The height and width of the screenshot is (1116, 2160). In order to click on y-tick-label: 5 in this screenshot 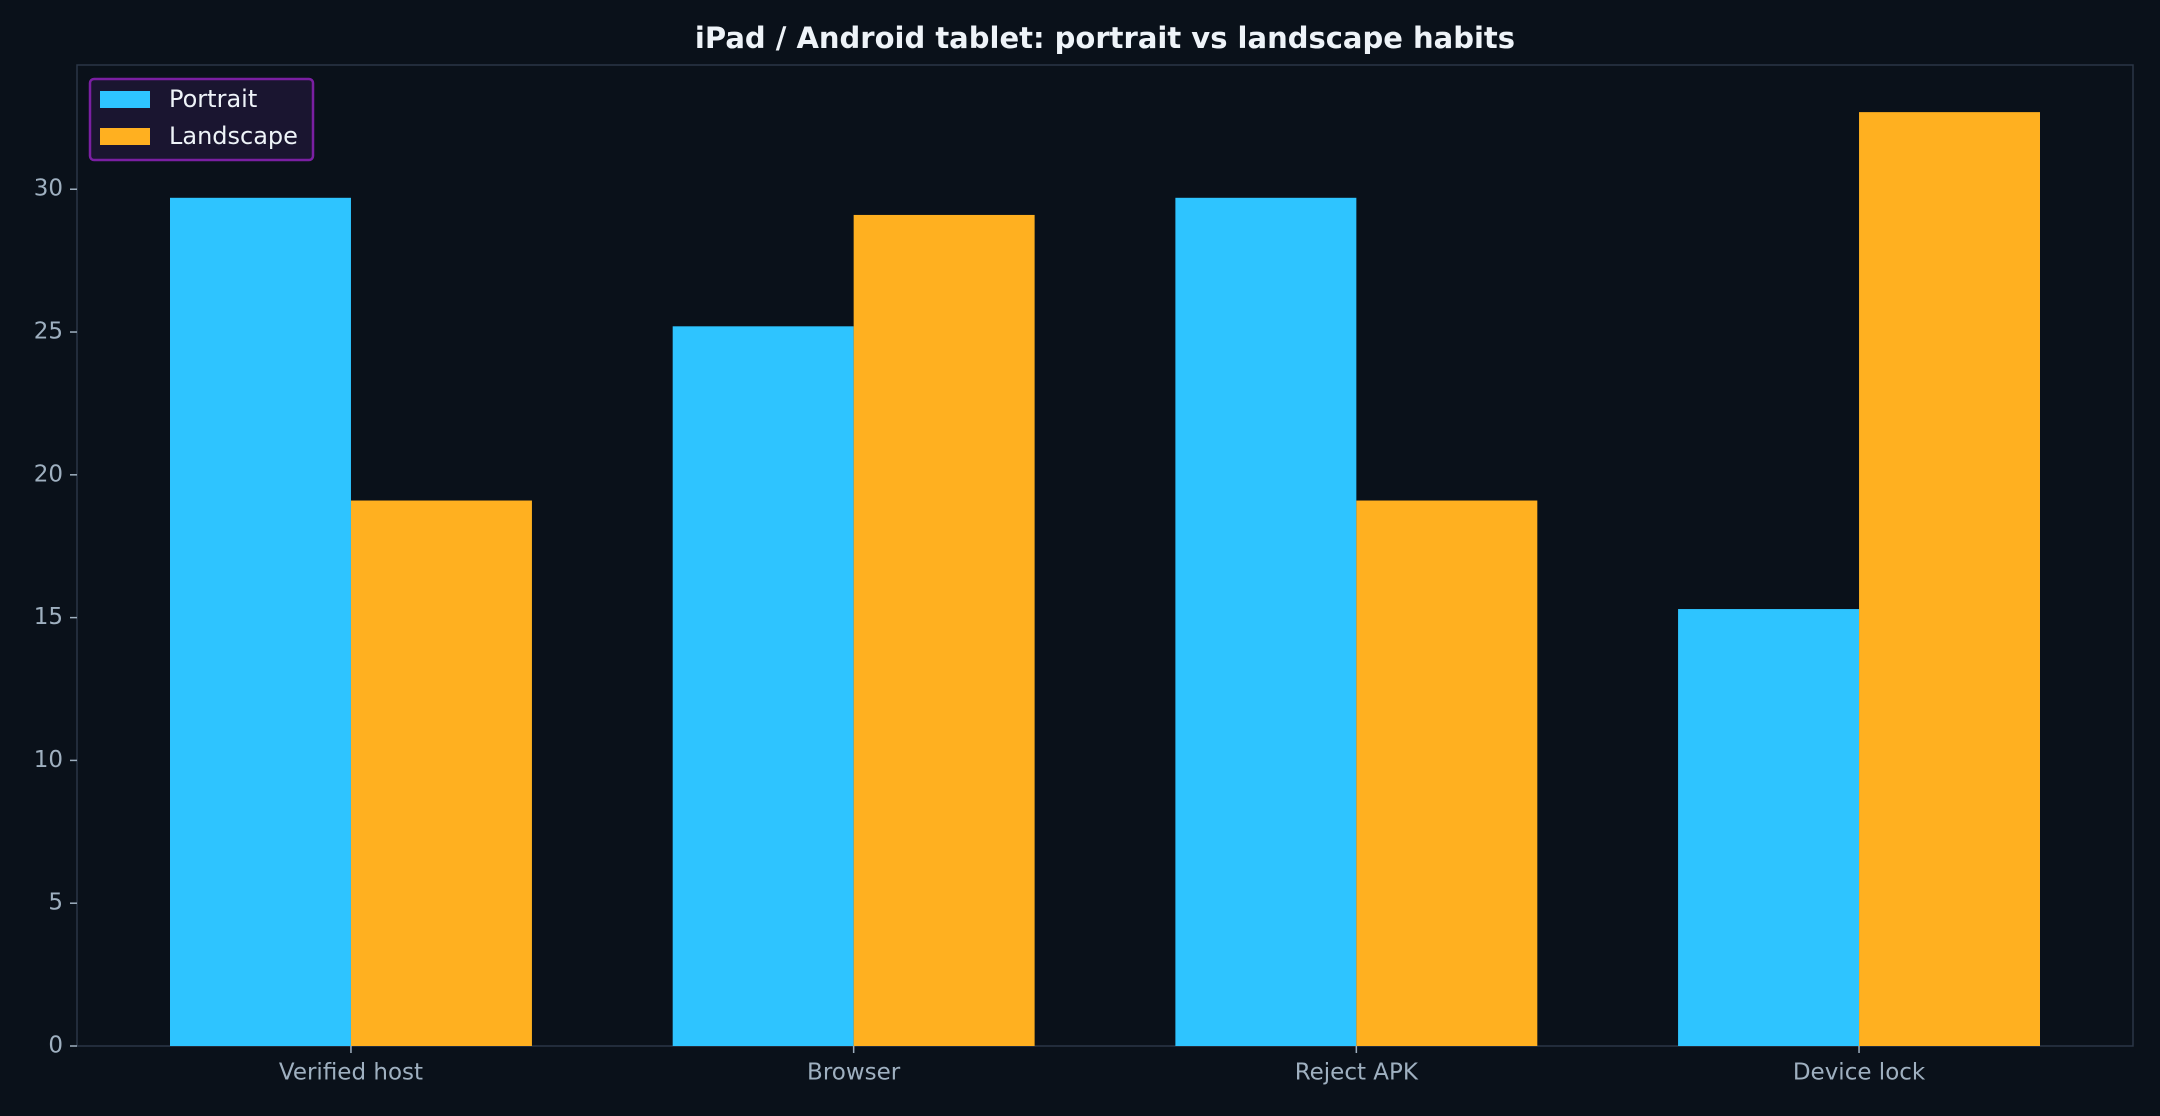, I will do `click(55, 903)`.